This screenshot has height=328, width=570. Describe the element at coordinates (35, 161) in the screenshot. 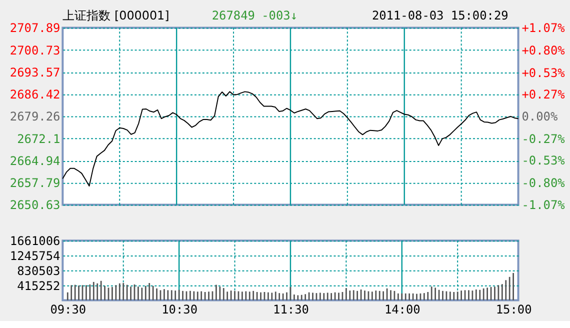

I see `y-tick-label: 2664.94` at that location.